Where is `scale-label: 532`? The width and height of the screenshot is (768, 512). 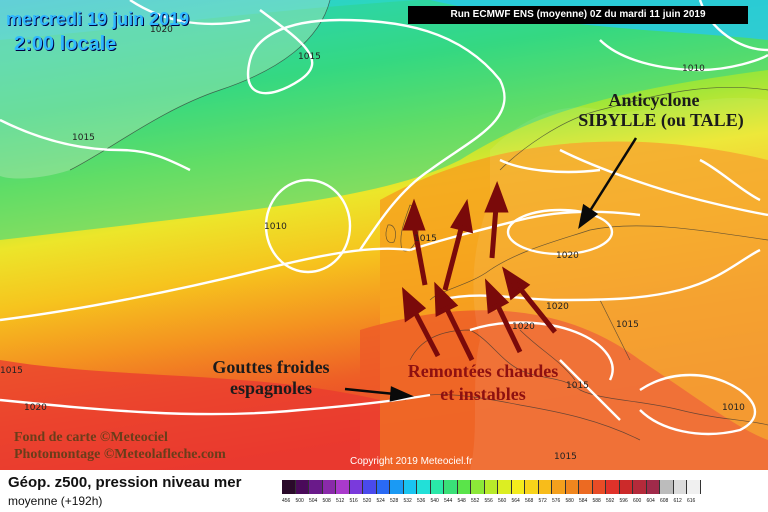
scale-label: 532 is located at coordinates (407, 501).